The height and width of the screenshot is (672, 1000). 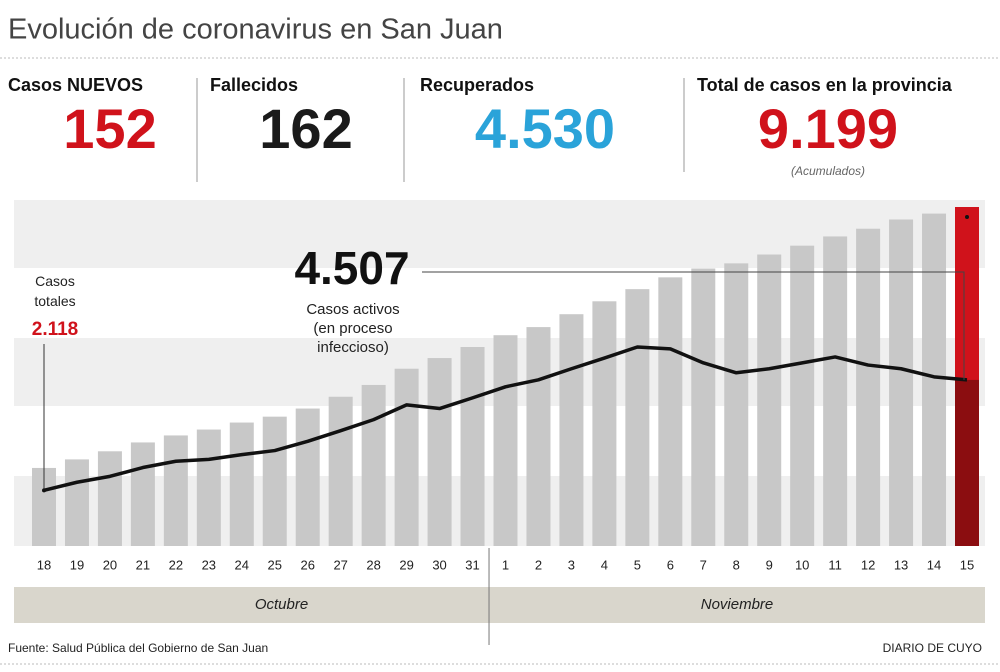 I want to click on x-tick-label: 6, so click(x=670, y=564).